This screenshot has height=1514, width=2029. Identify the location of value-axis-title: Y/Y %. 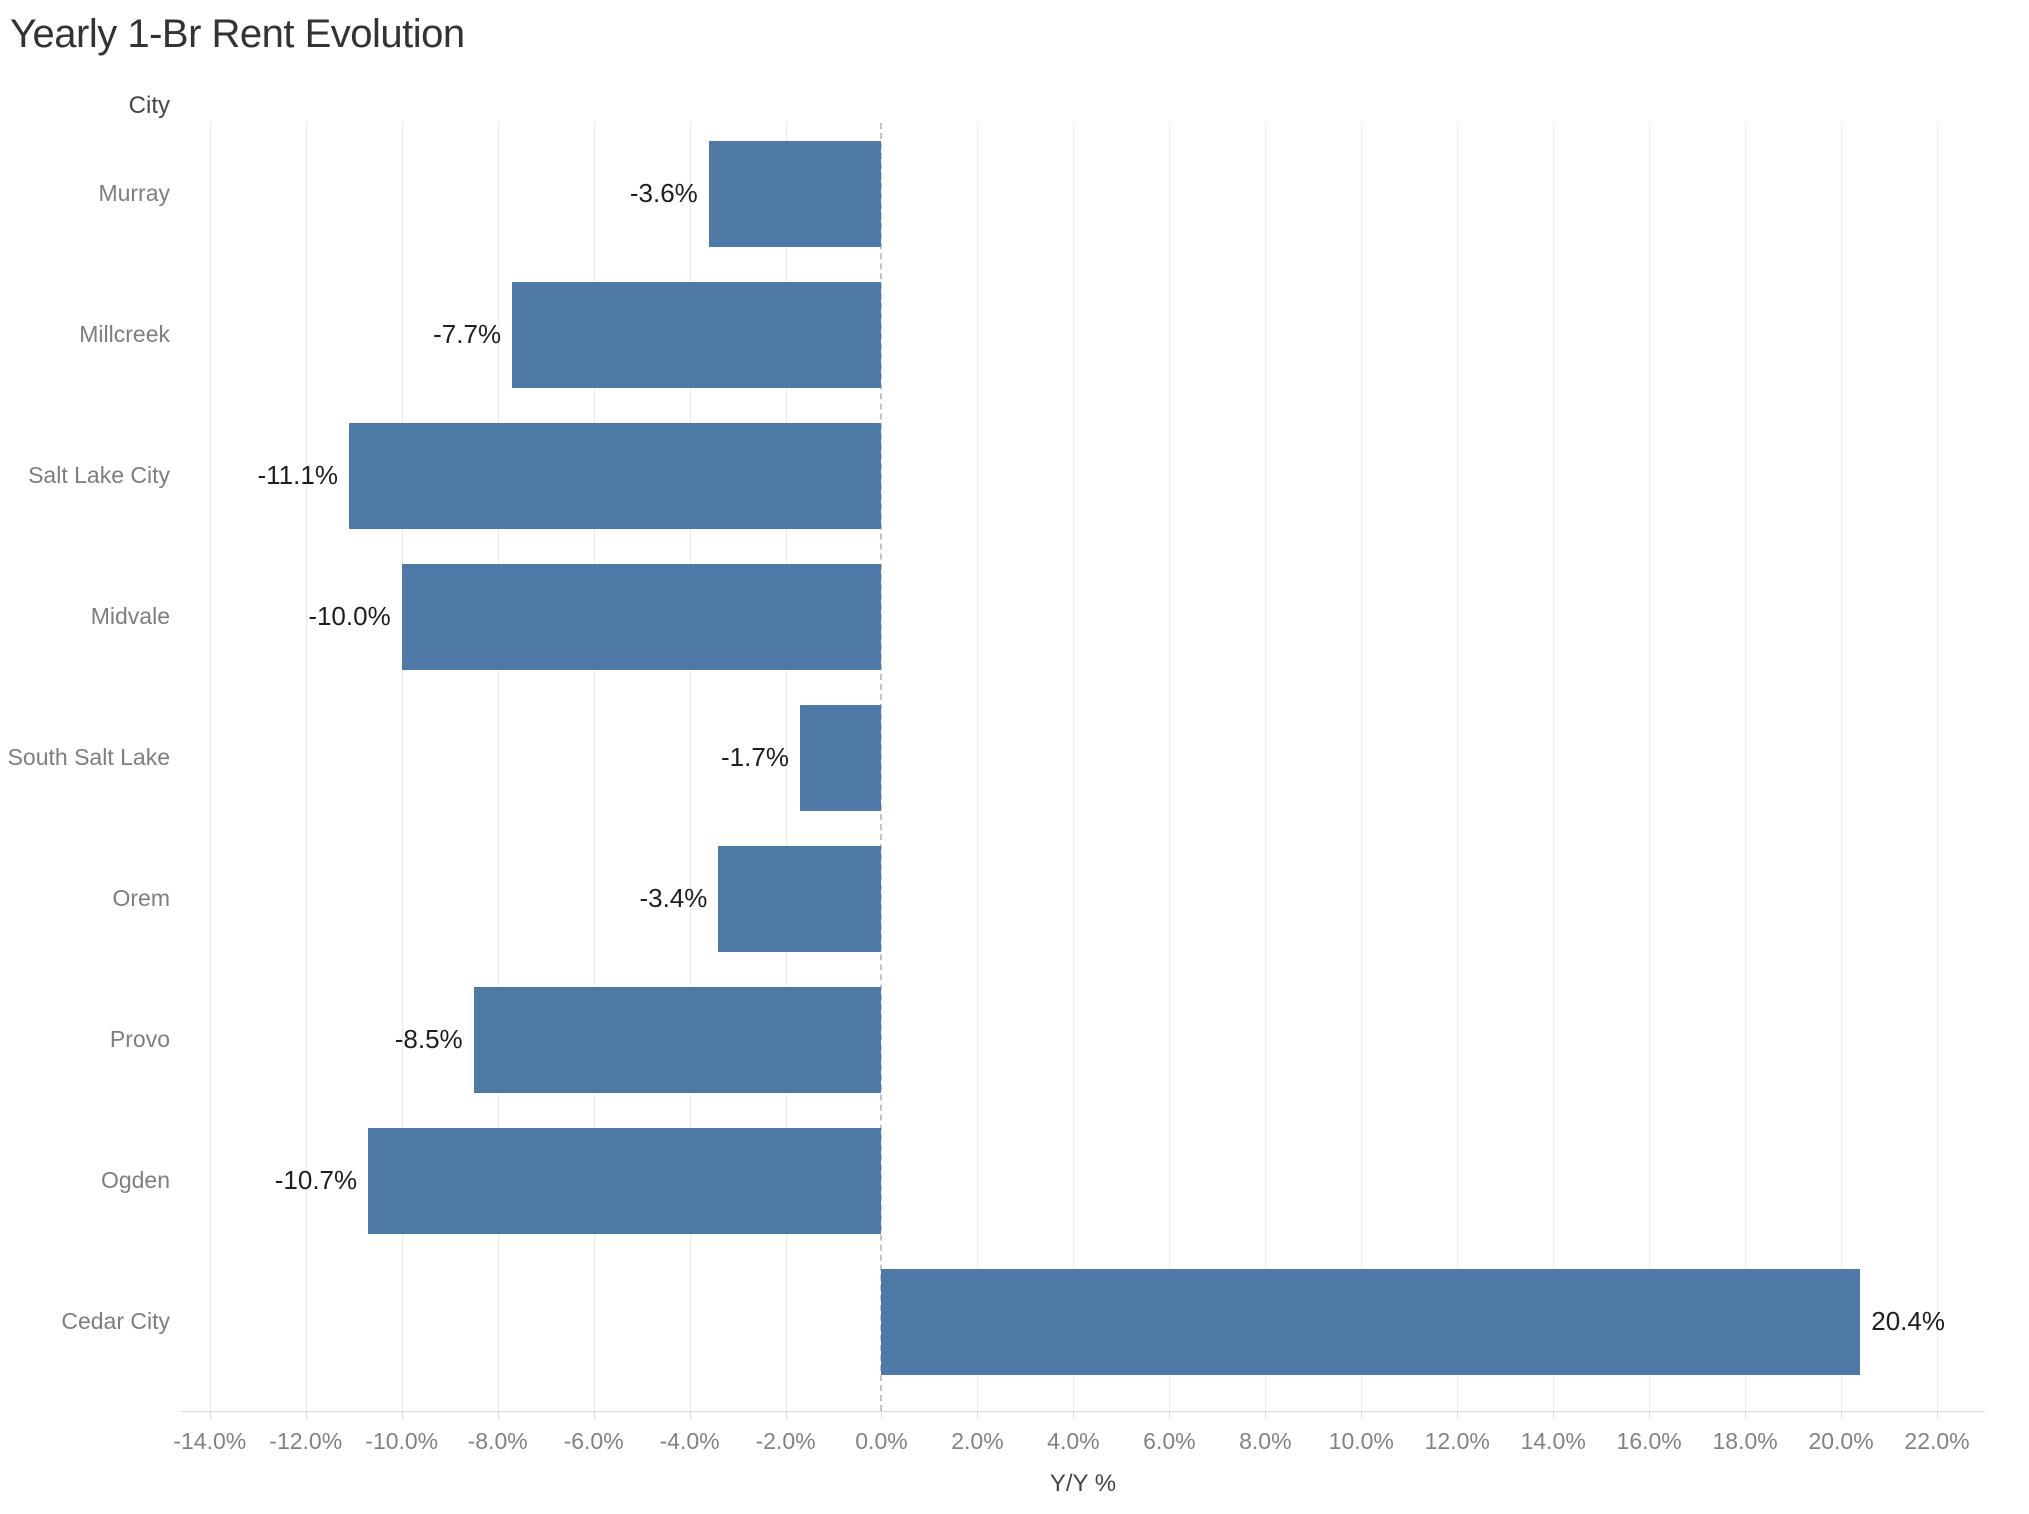
(1083, 1483).